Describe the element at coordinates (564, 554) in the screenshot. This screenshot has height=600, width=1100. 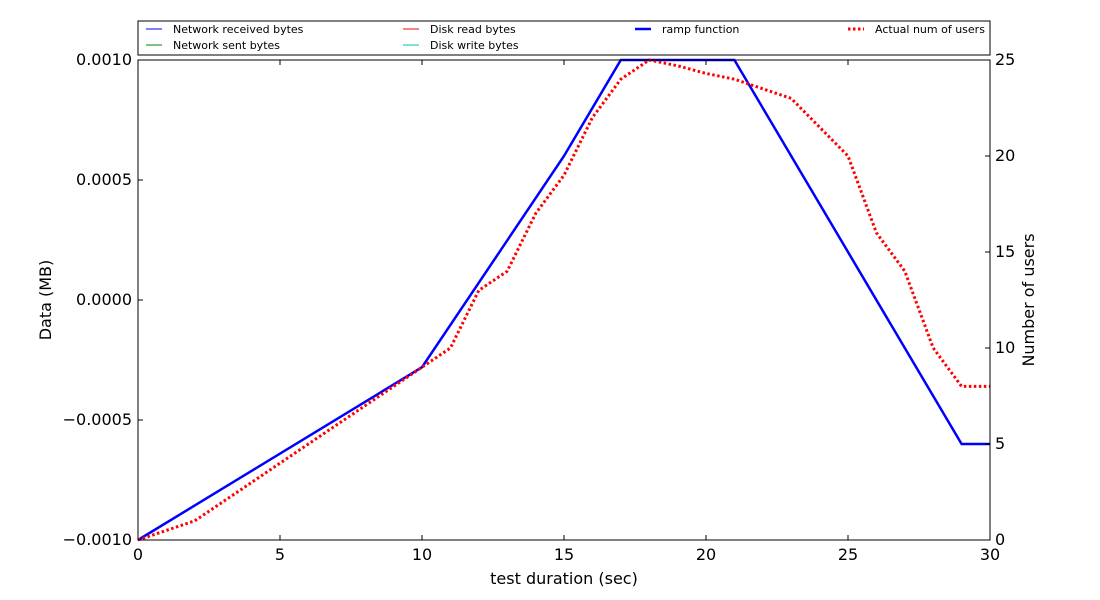
I see `x-tick-label: 15` at that location.